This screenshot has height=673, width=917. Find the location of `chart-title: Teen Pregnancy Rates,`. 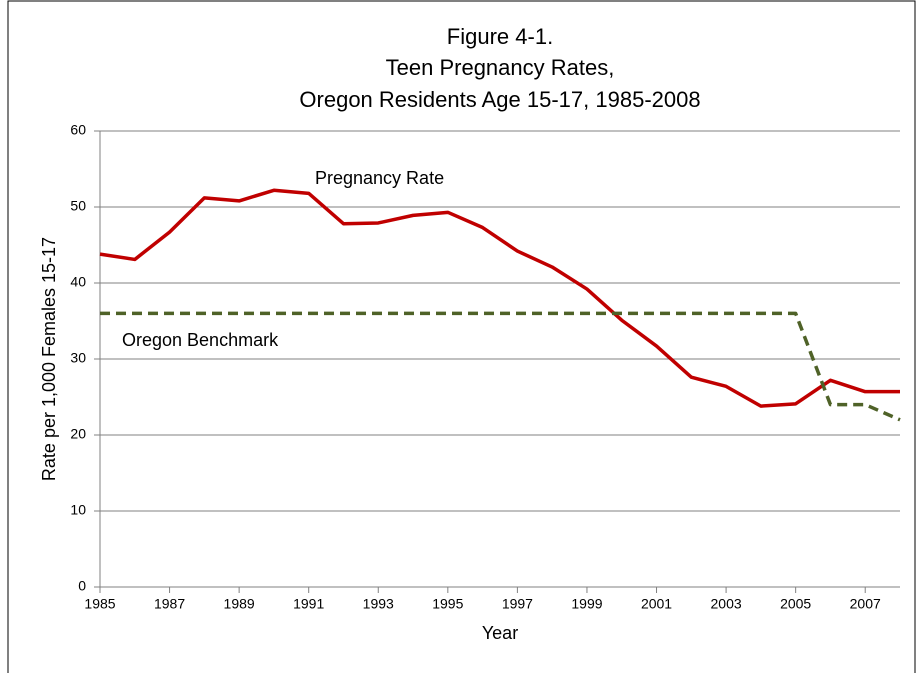

chart-title: Teen Pregnancy Rates, is located at coordinates (500, 67).